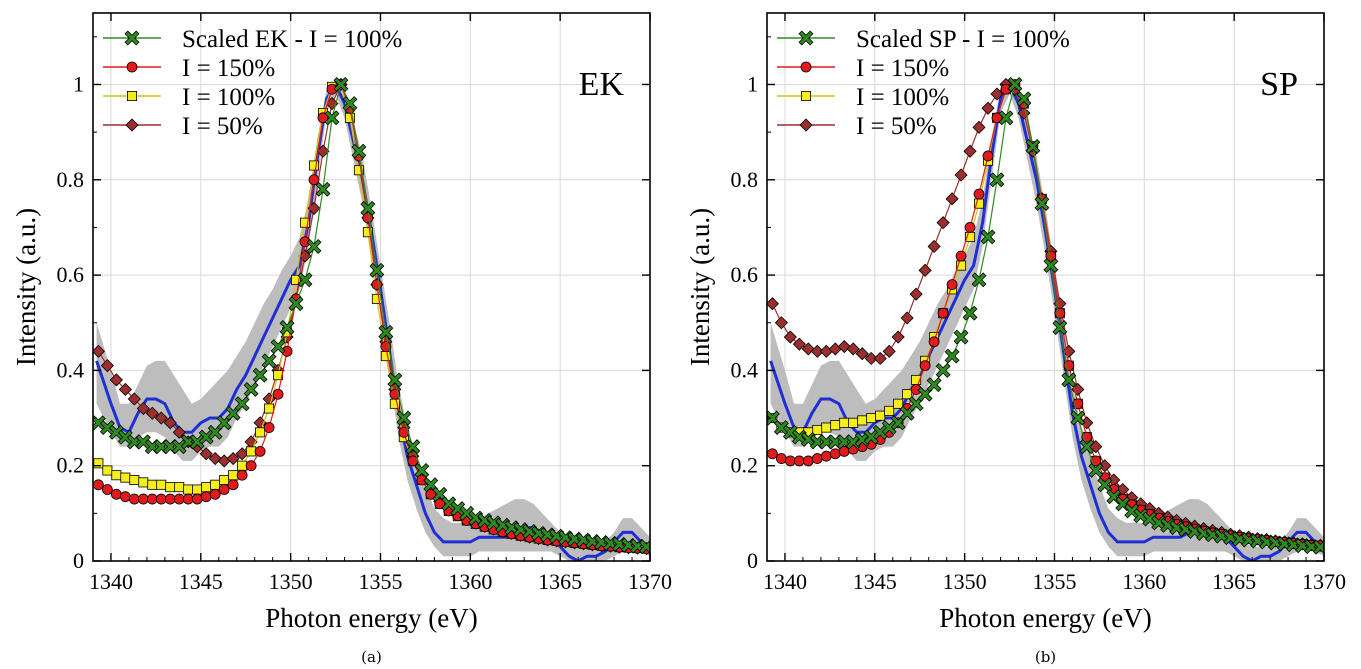  I want to click on x-tick-label: 1345, so click(875, 581).